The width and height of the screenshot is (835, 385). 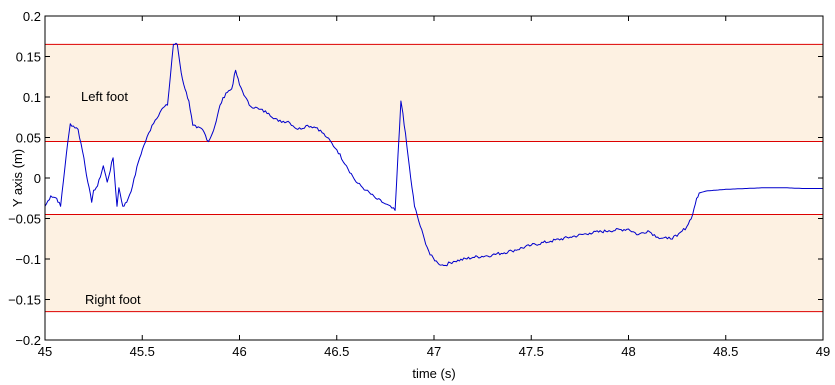 I want to click on y-tick-label: −0.1, so click(x=28, y=259).